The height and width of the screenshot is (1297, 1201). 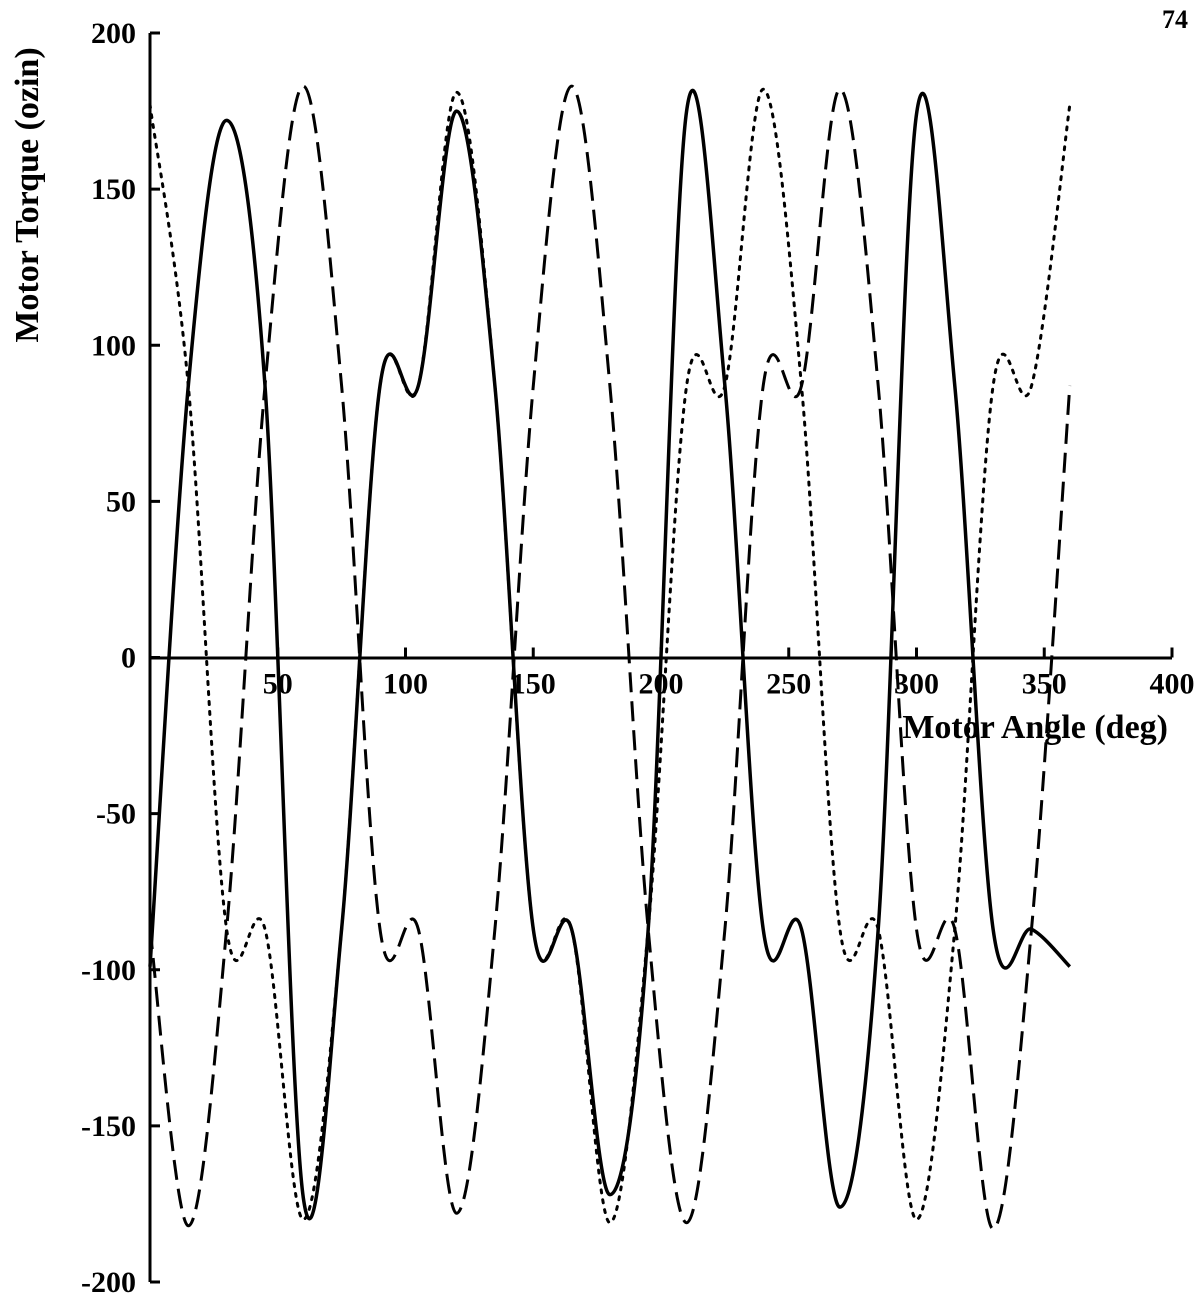 I want to click on y-tick-label: 0, so click(x=128, y=658).